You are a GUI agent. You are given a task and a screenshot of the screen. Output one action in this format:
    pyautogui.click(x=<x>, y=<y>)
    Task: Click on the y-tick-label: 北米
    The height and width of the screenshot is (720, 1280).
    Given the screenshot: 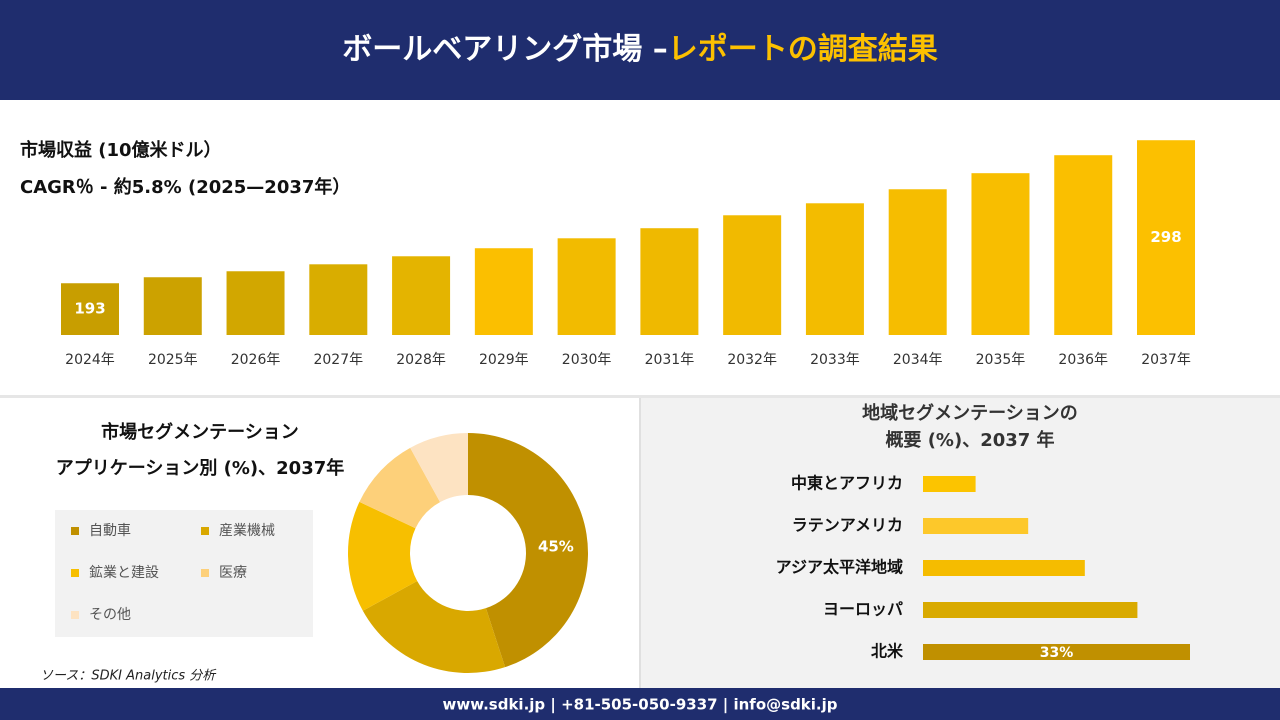 What is the action you would take?
    pyautogui.click(x=887, y=651)
    